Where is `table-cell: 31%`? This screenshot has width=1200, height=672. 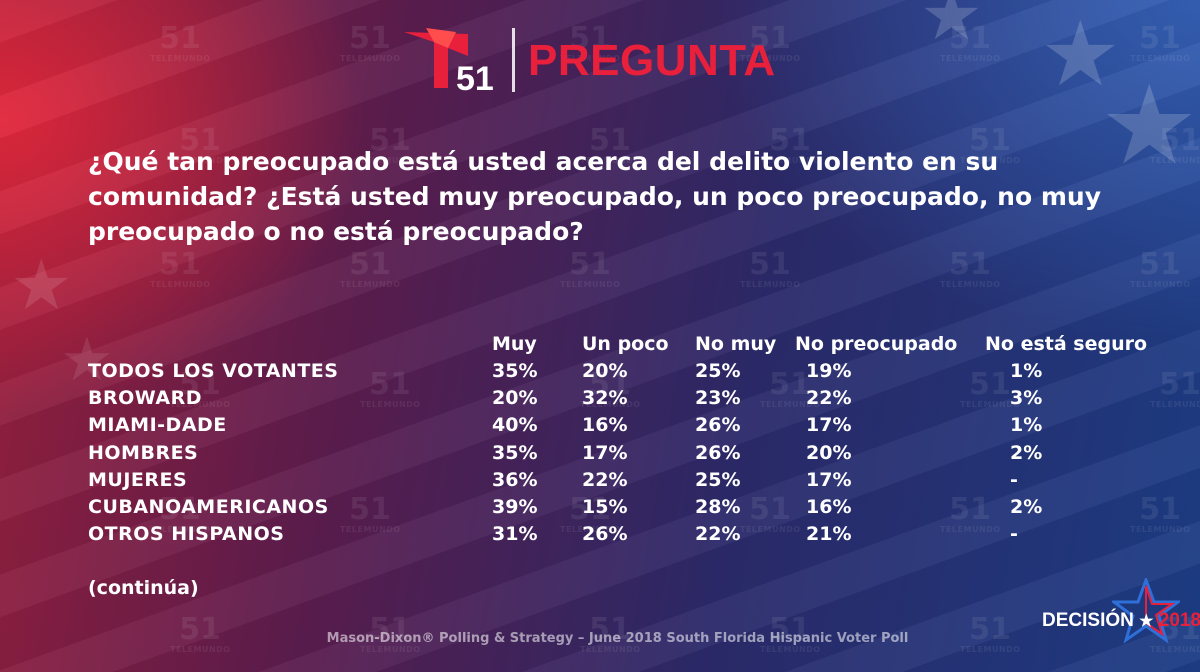 table-cell: 31% is located at coordinates (515, 534).